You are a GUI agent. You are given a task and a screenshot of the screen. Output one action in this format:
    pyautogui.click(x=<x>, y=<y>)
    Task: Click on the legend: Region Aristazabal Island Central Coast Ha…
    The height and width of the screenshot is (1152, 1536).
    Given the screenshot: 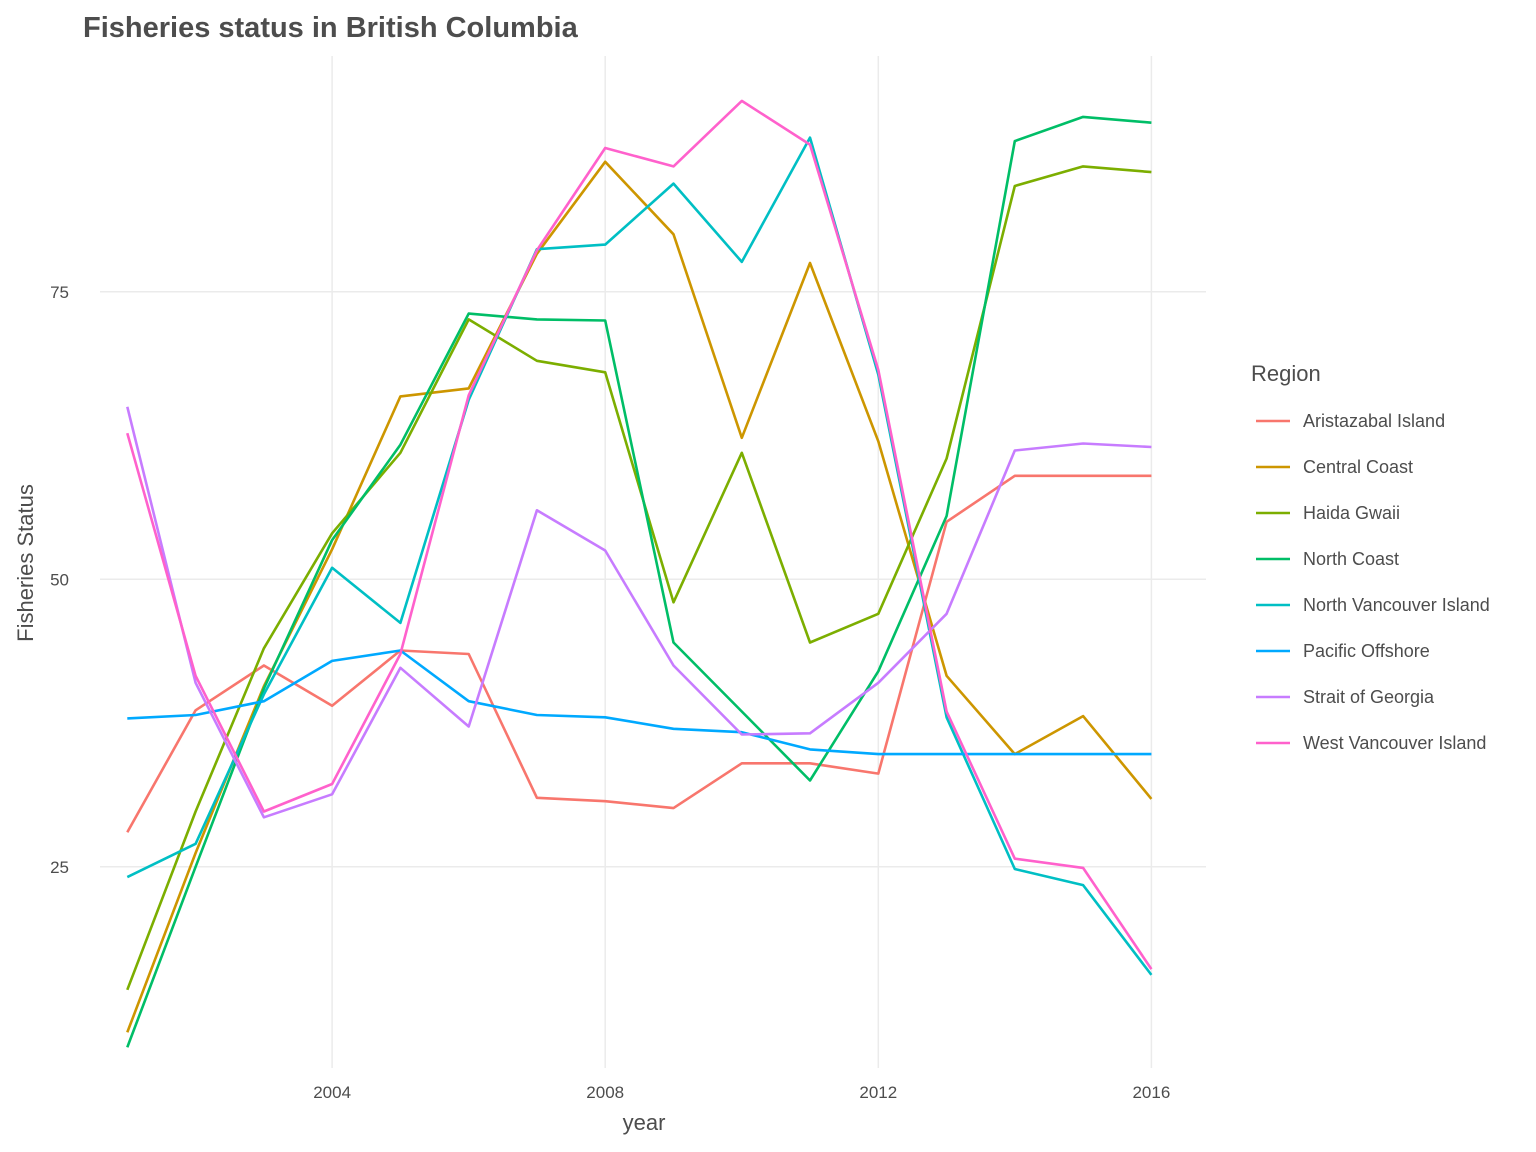 What is the action you would take?
    pyautogui.click(x=1370, y=557)
    